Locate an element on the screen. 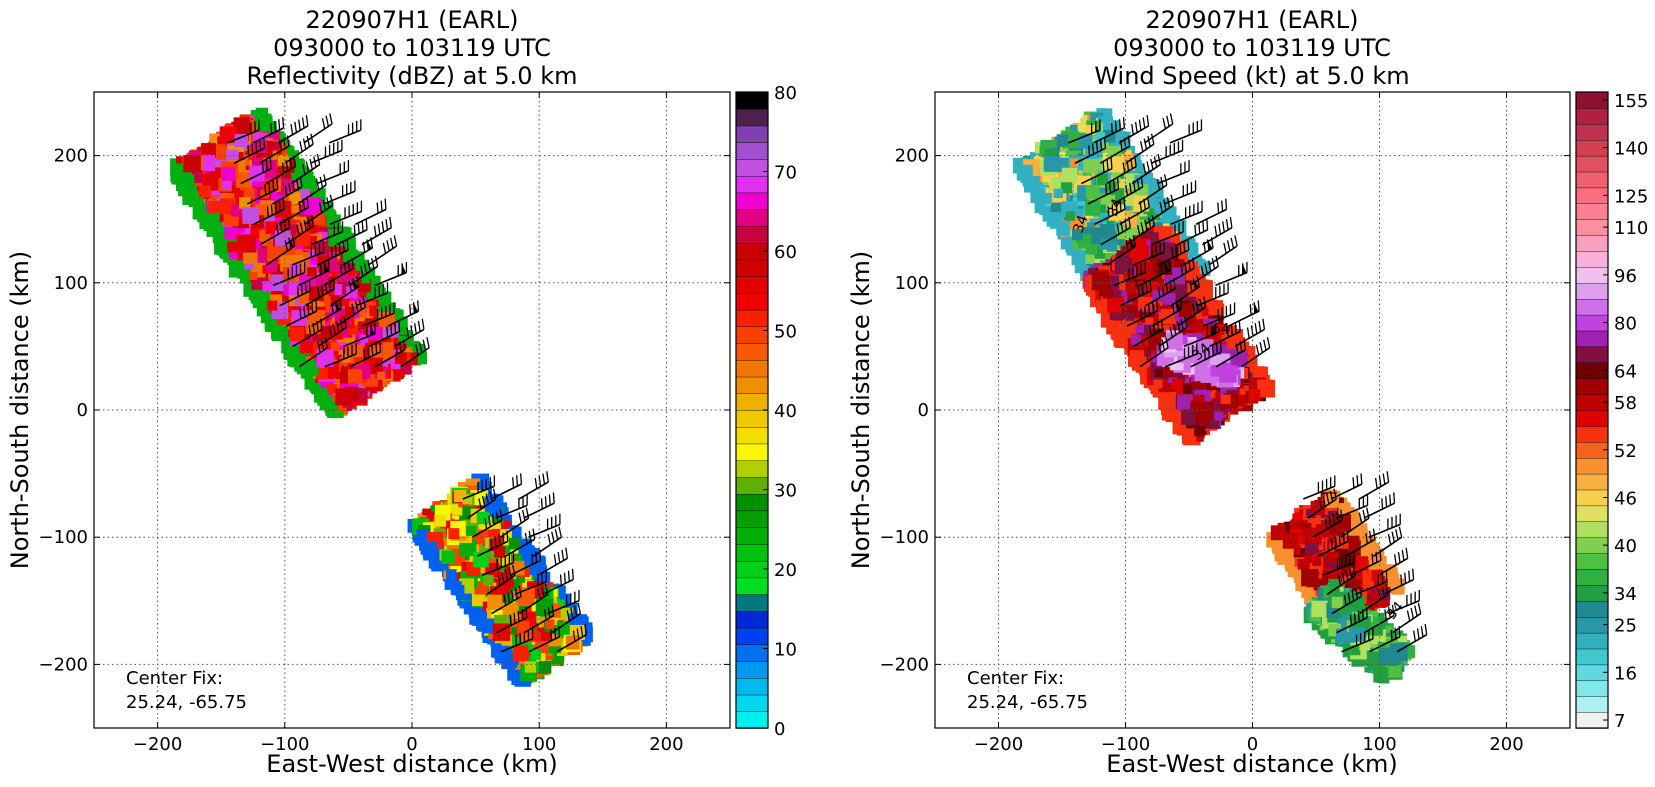 This screenshot has height=787, width=1655. center-fix-annotation: 25.24, -65.75 is located at coordinates (186, 702).